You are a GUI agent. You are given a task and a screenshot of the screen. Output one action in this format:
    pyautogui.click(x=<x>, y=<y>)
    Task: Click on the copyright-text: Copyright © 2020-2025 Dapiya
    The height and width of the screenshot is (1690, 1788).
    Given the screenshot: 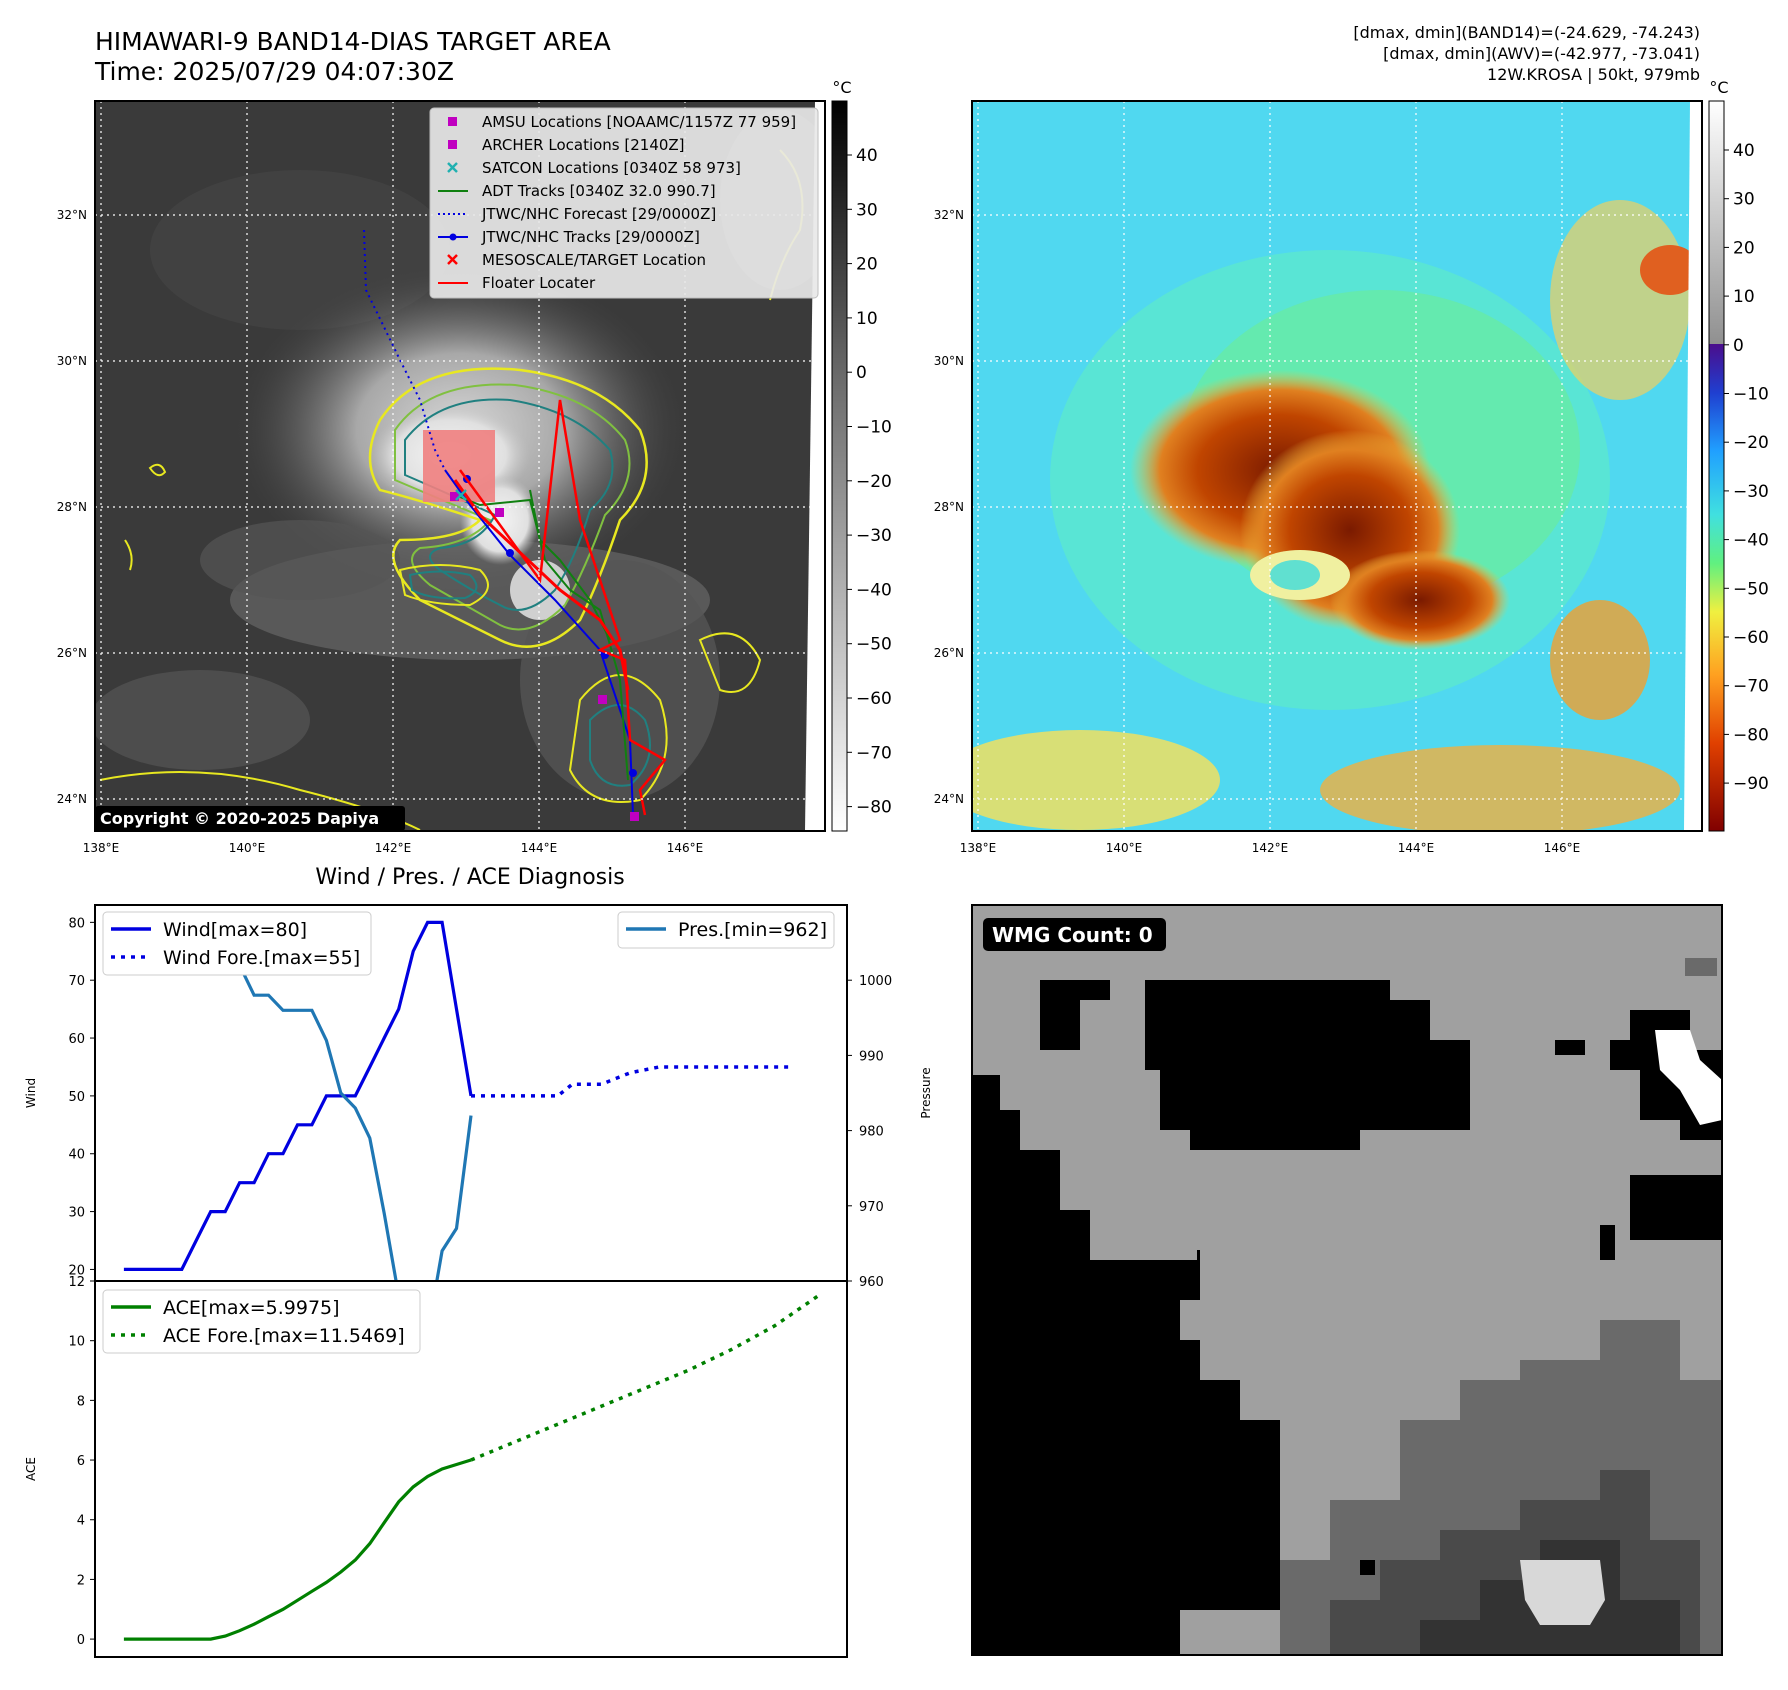 What is the action you would take?
    pyautogui.click(x=239, y=818)
    